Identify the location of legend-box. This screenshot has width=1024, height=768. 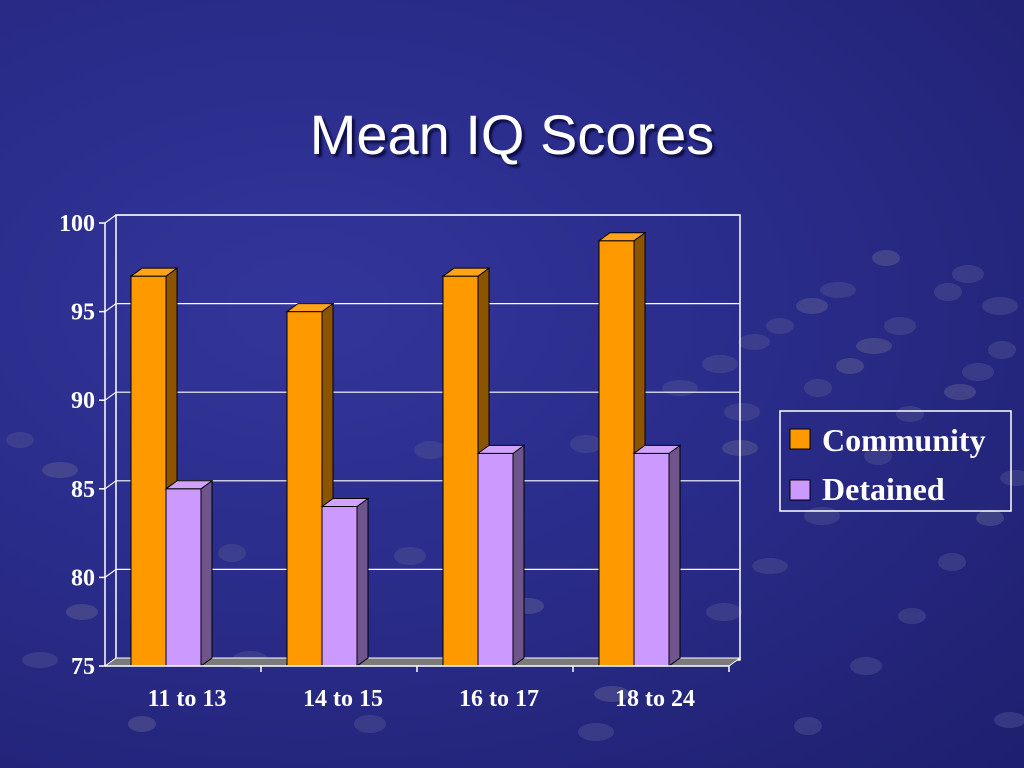
(895, 461).